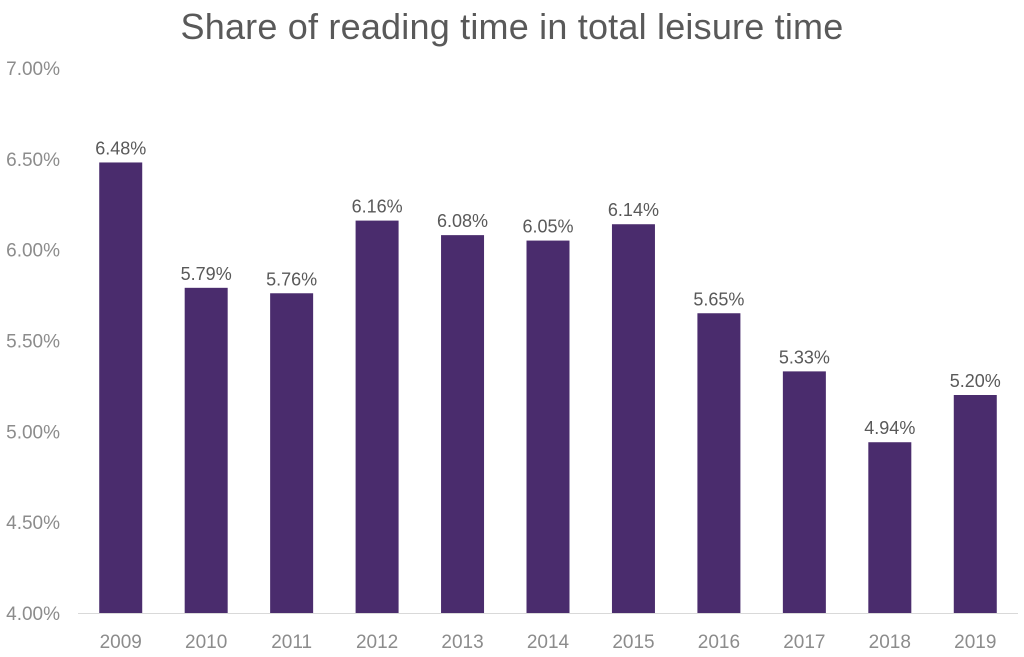  What do you see at coordinates (292, 453) in the screenshot?
I see `bar-2011` at bounding box center [292, 453].